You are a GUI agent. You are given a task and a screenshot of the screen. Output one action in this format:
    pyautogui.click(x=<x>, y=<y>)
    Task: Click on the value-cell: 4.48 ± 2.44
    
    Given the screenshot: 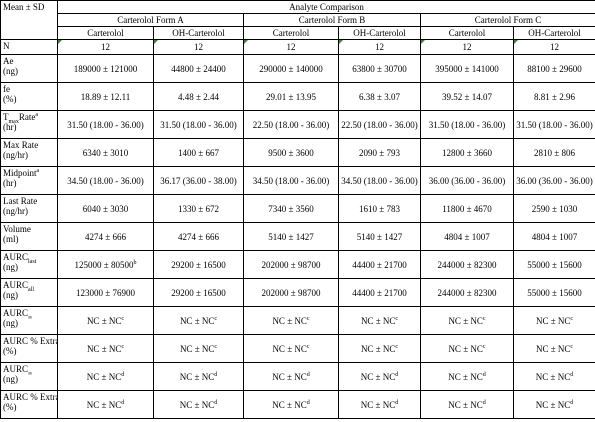 What is the action you would take?
    pyautogui.click(x=198, y=96)
    